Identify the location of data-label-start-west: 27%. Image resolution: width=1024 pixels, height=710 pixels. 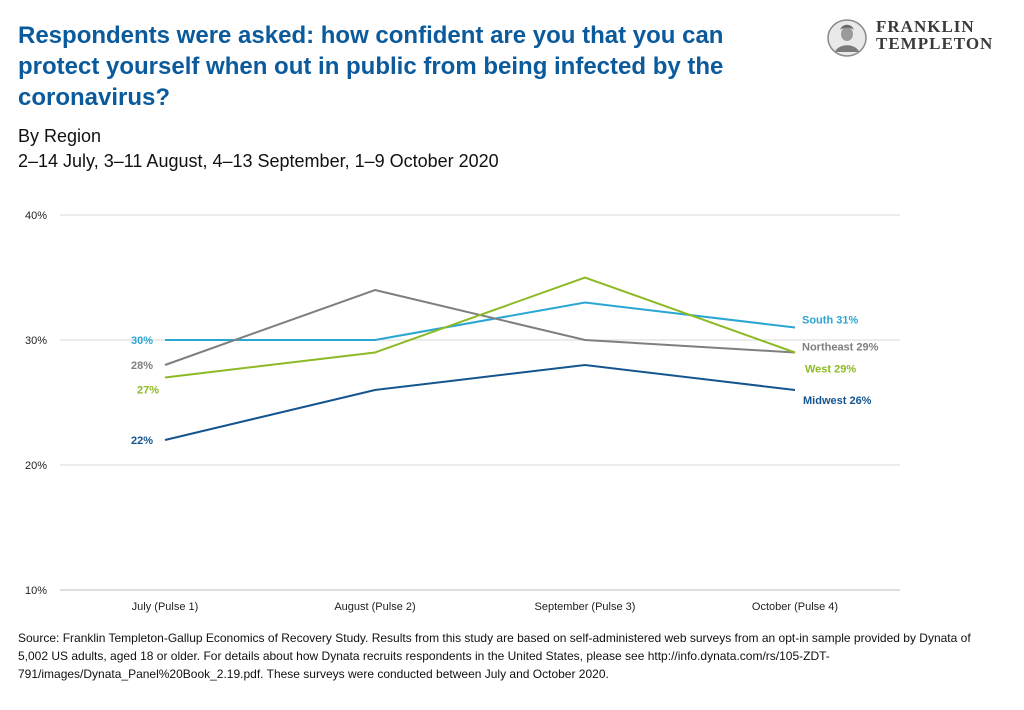
(148, 391).